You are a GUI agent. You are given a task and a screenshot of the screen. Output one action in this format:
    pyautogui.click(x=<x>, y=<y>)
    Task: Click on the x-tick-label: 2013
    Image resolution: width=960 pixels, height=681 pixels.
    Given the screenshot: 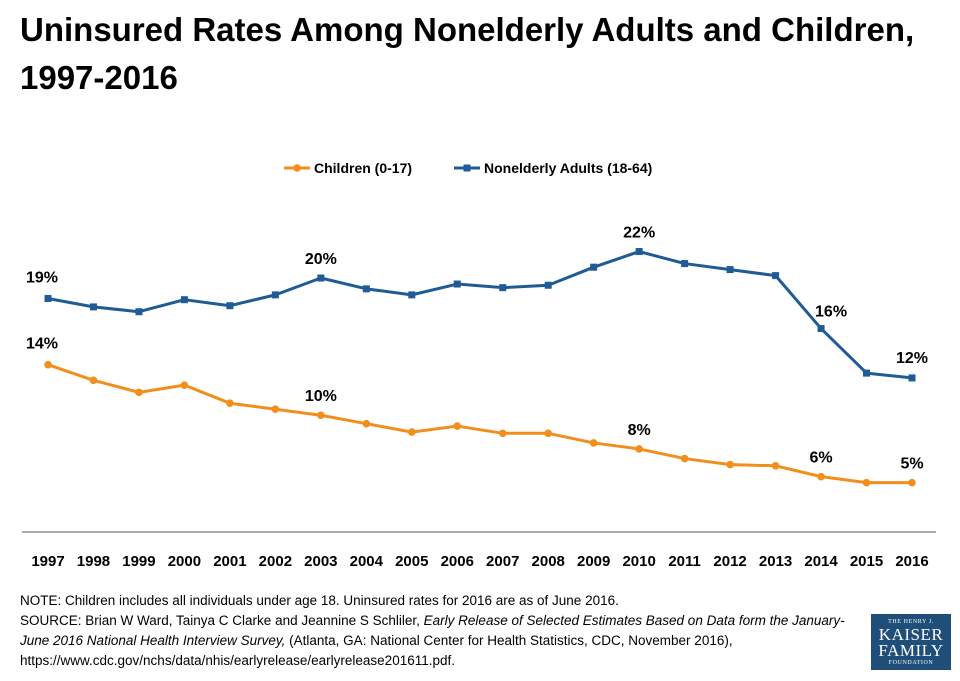 What is the action you would take?
    pyautogui.click(x=775, y=561)
    